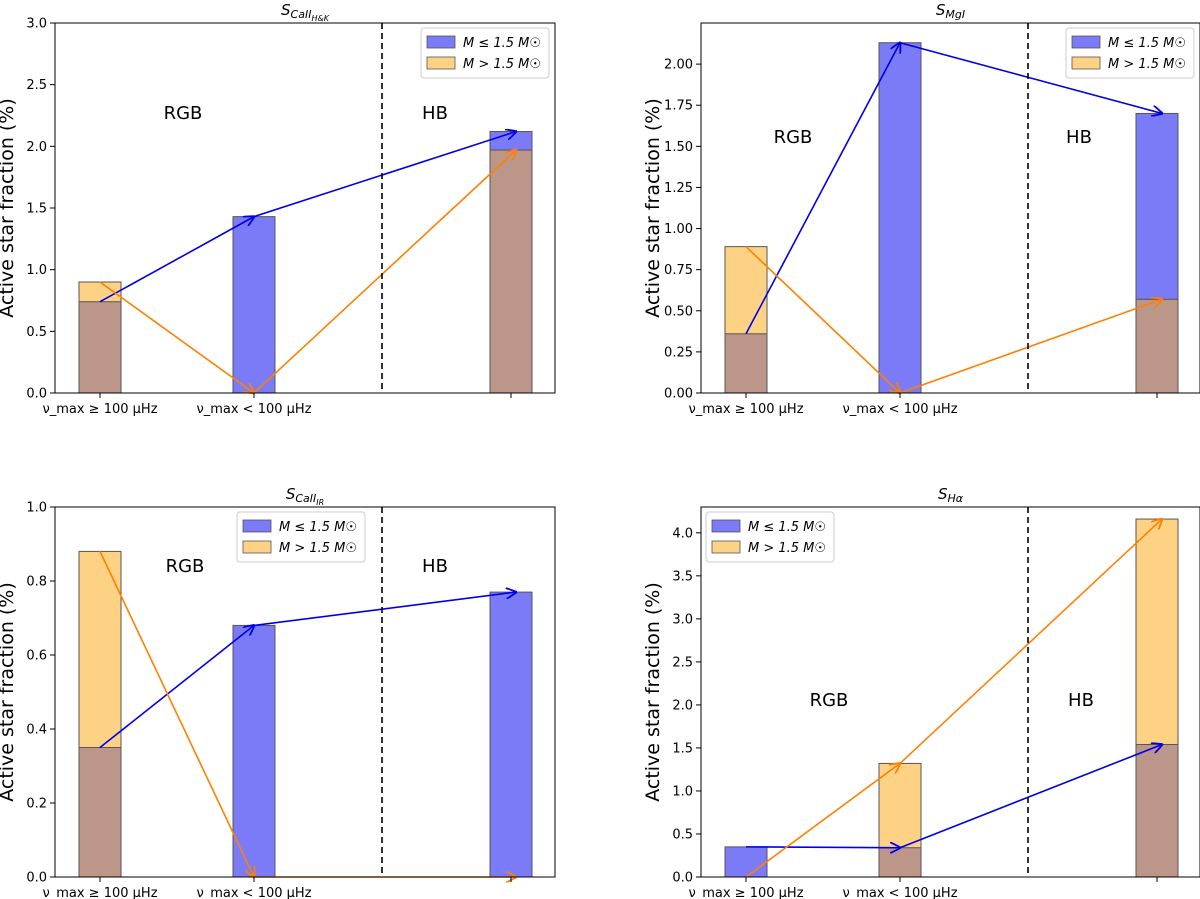  Describe the element at coordinates (678, 352) in the screenshot. I see `y-tick-label: 0.25` at that location.